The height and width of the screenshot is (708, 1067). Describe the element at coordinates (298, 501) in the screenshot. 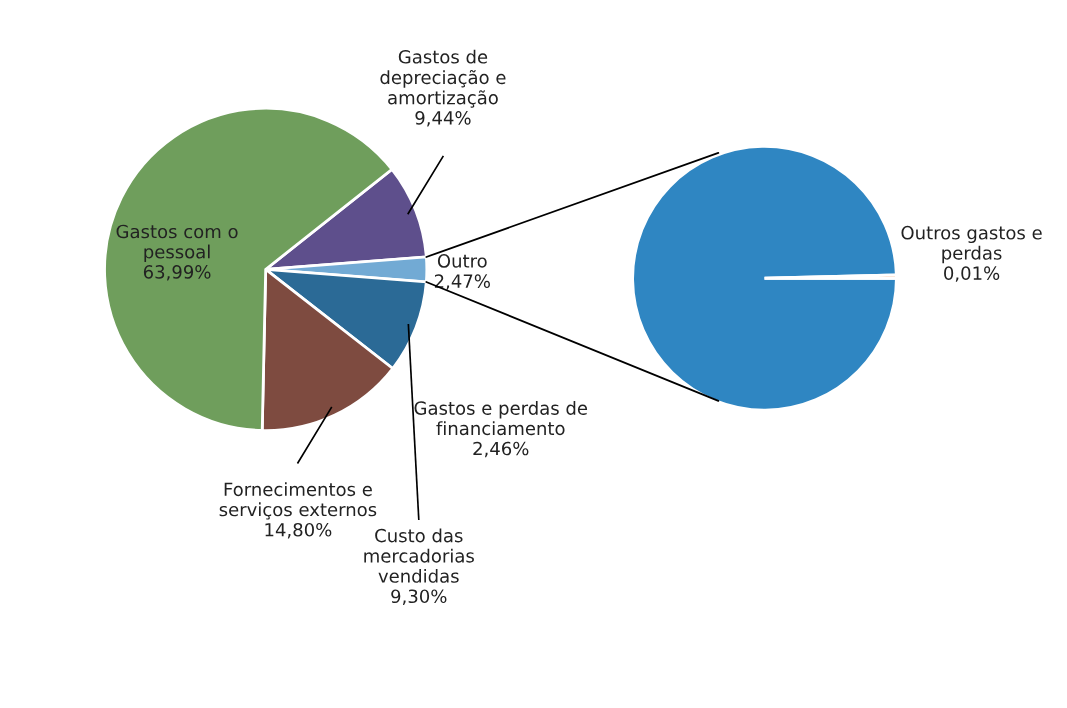

I see `slice-label: Fornecimentos e serviços externos` at that location.